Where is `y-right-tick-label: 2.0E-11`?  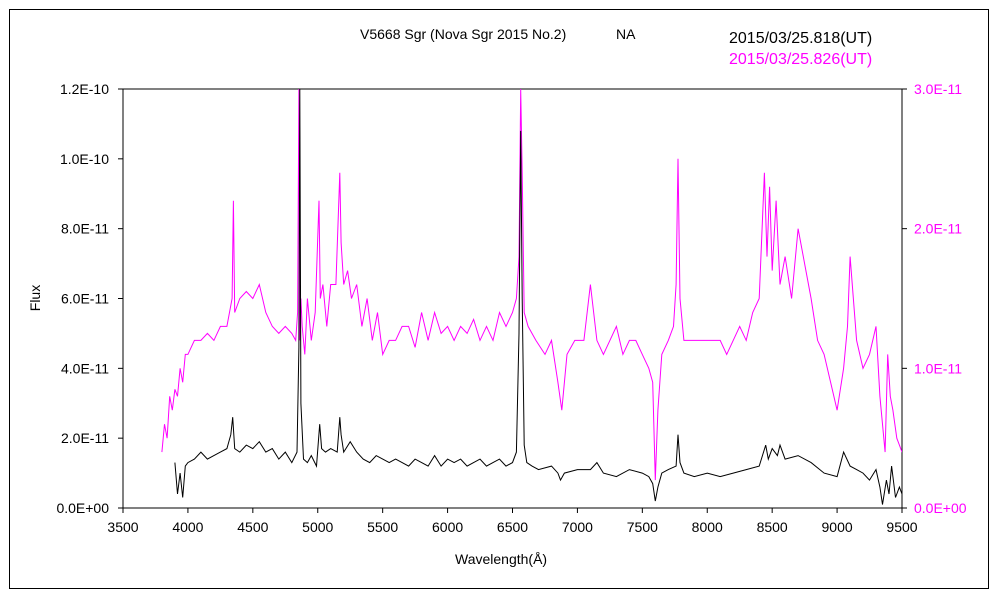
y-right-tick-label: 2.0E-11 is located at coordinates (938, 229).